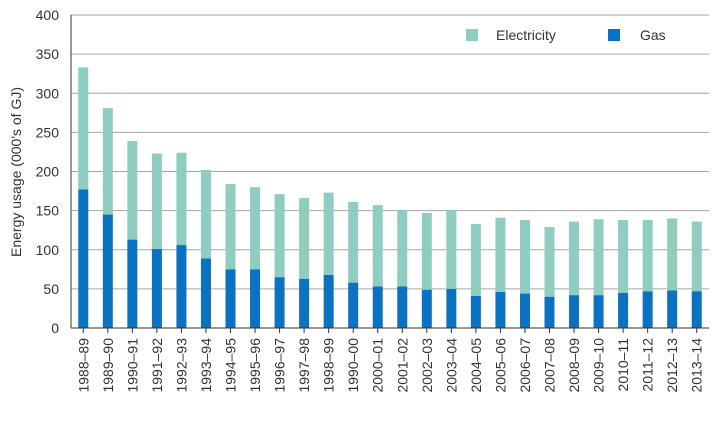  Describe the element at coordinates (181, 365) in the screenshot. I see `x-tick-label: 1992–93` at that location.